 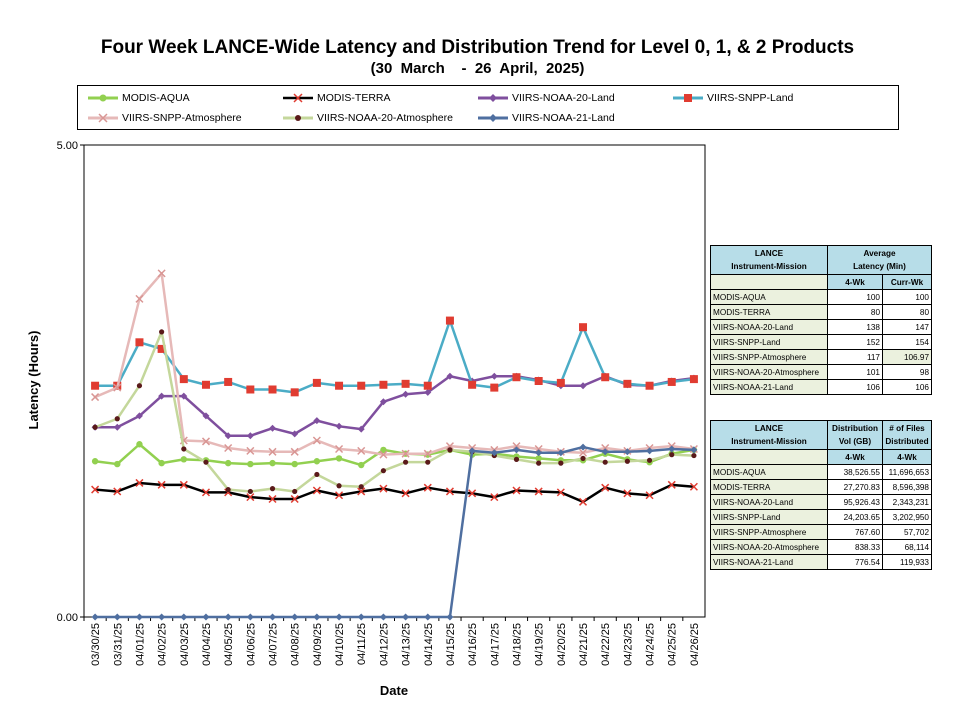 What do you see at coordinates (394, 690) in the screenshot?
I see `x-axis-label: Date` at bounding box center [394, 690].